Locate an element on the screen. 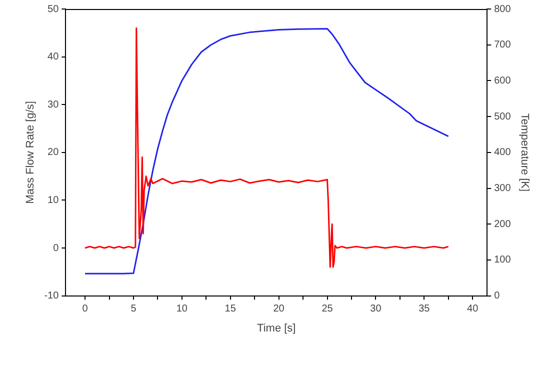 The height and width of the screenshot is (369, 545). y-tick-label: 30 is located at coordinates (54, 104).